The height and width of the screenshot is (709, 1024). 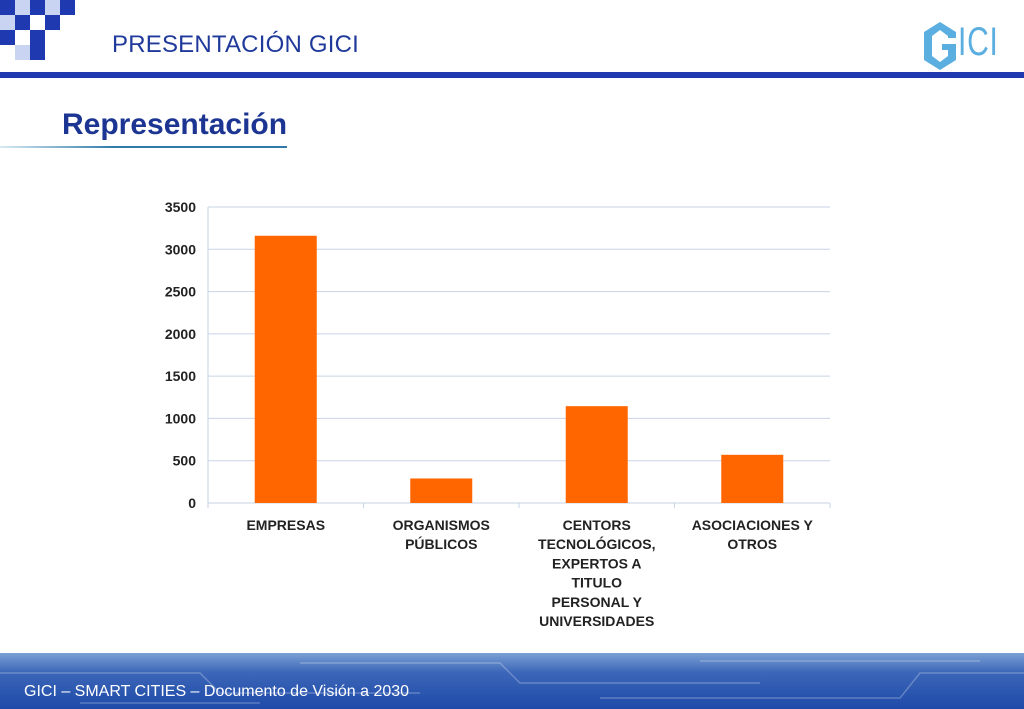 What do you see at coordinates (596, 602) in the screenshot?
I see `x-tick-label: PERSONAL Y` at bounding box center [596, 602].